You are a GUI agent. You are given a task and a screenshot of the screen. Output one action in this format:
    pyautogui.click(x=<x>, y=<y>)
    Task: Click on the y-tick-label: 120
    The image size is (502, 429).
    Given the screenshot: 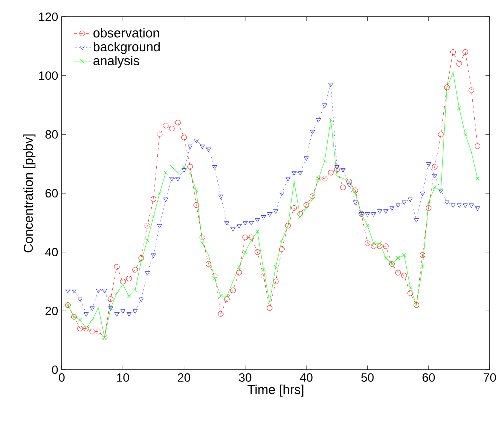 What is the action you would take?
    pyautogui.click(x=48, y=17)
    